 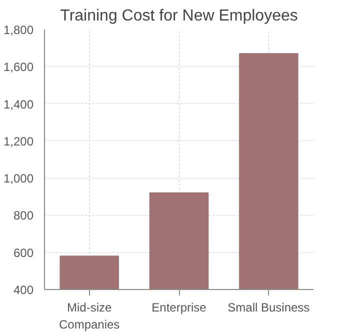 What do you see at coordinates (269, 307) in the screenshot?
I see `x-tick-label: Small Business` at bounding box center [269, 307].